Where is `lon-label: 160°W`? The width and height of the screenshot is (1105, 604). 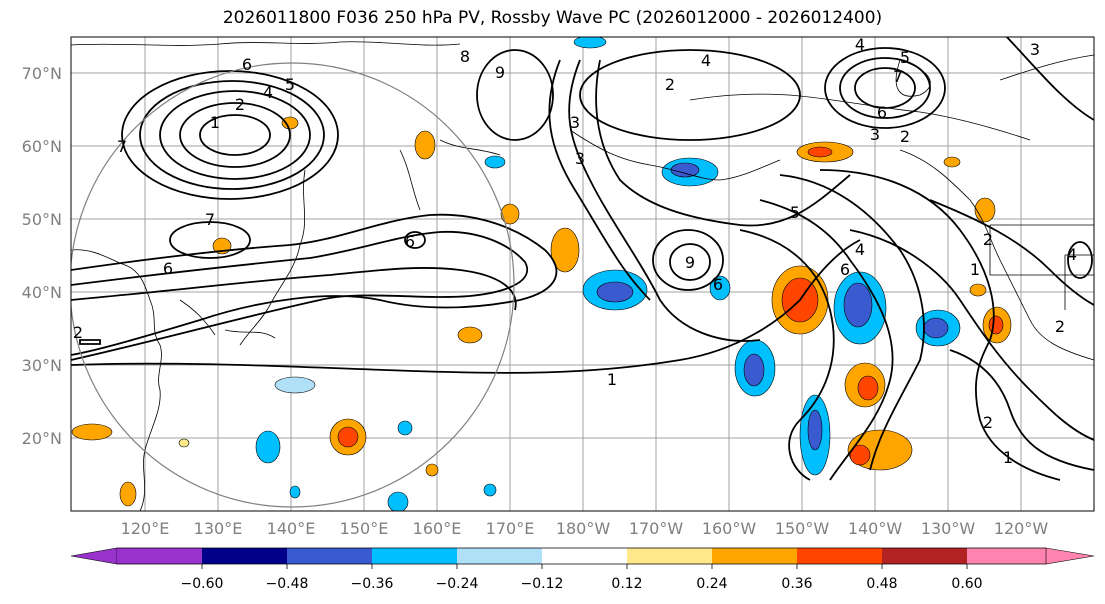 lon-label: 160°W is located at coordinates (729, 528).